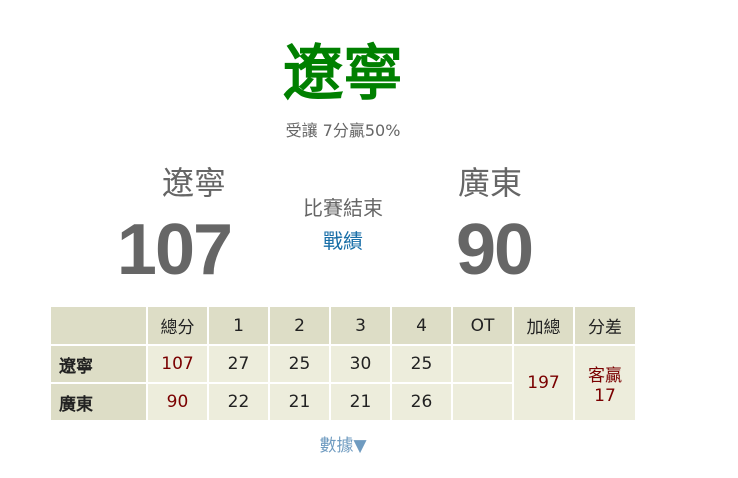  Describe the element at coordinates (299, 325) in the screenshot. I see `header-cell: 2` at that location.